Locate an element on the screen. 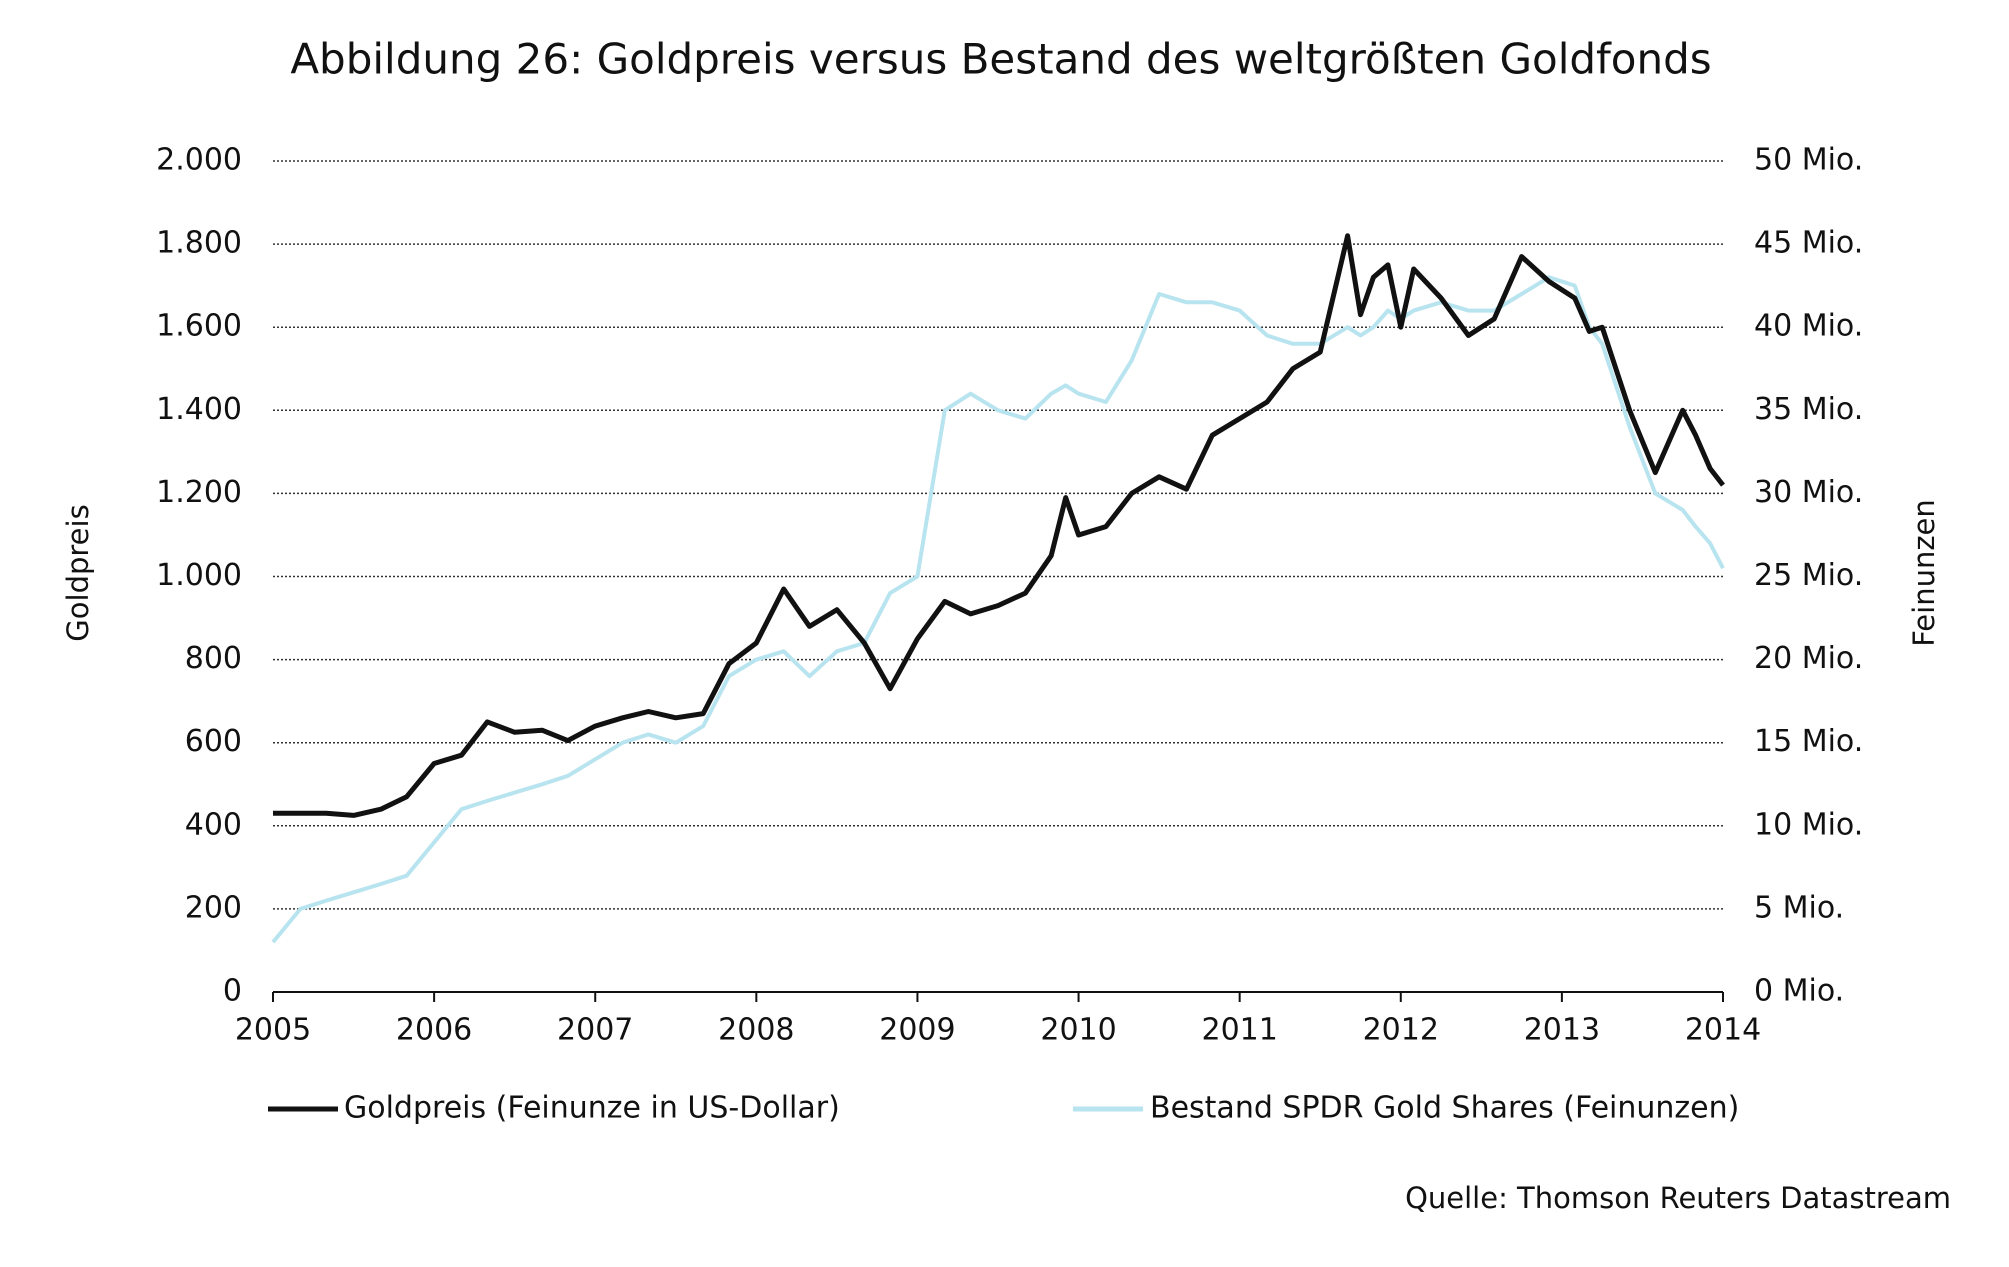  y2-tick-label: 35 Mio. is located at coordinates (1808, 409).